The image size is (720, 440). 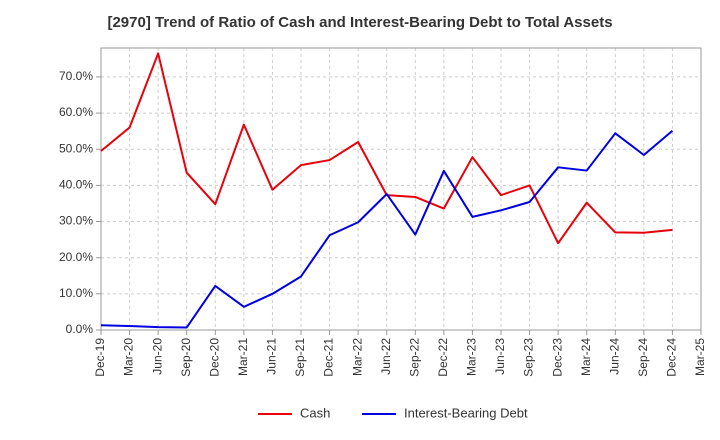 I want to click on y-tick-label: 50.0%, so click(x=76, y=148).